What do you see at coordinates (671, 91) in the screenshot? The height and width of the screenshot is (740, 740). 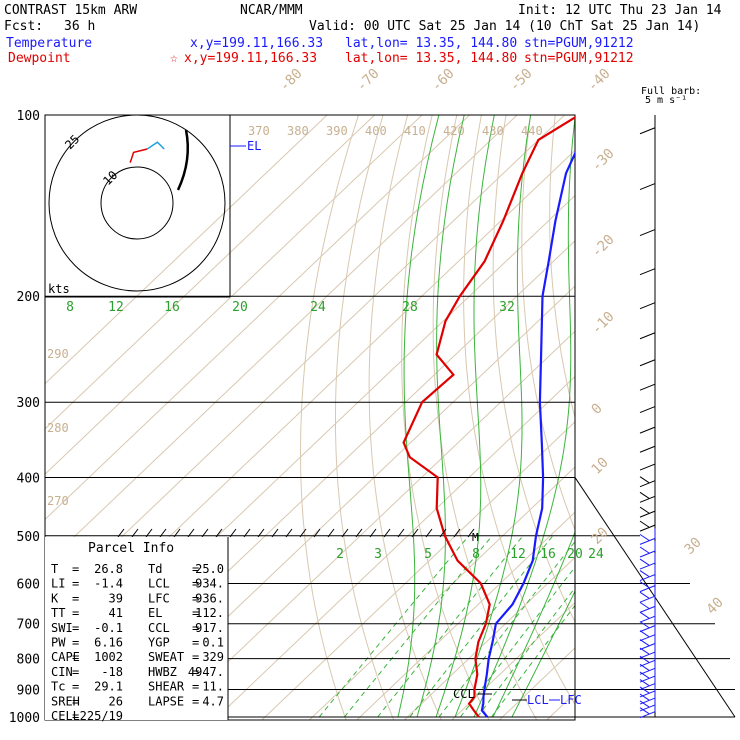 I see `barb-legend-title: Full barb:` at bounding box center [671, 91].